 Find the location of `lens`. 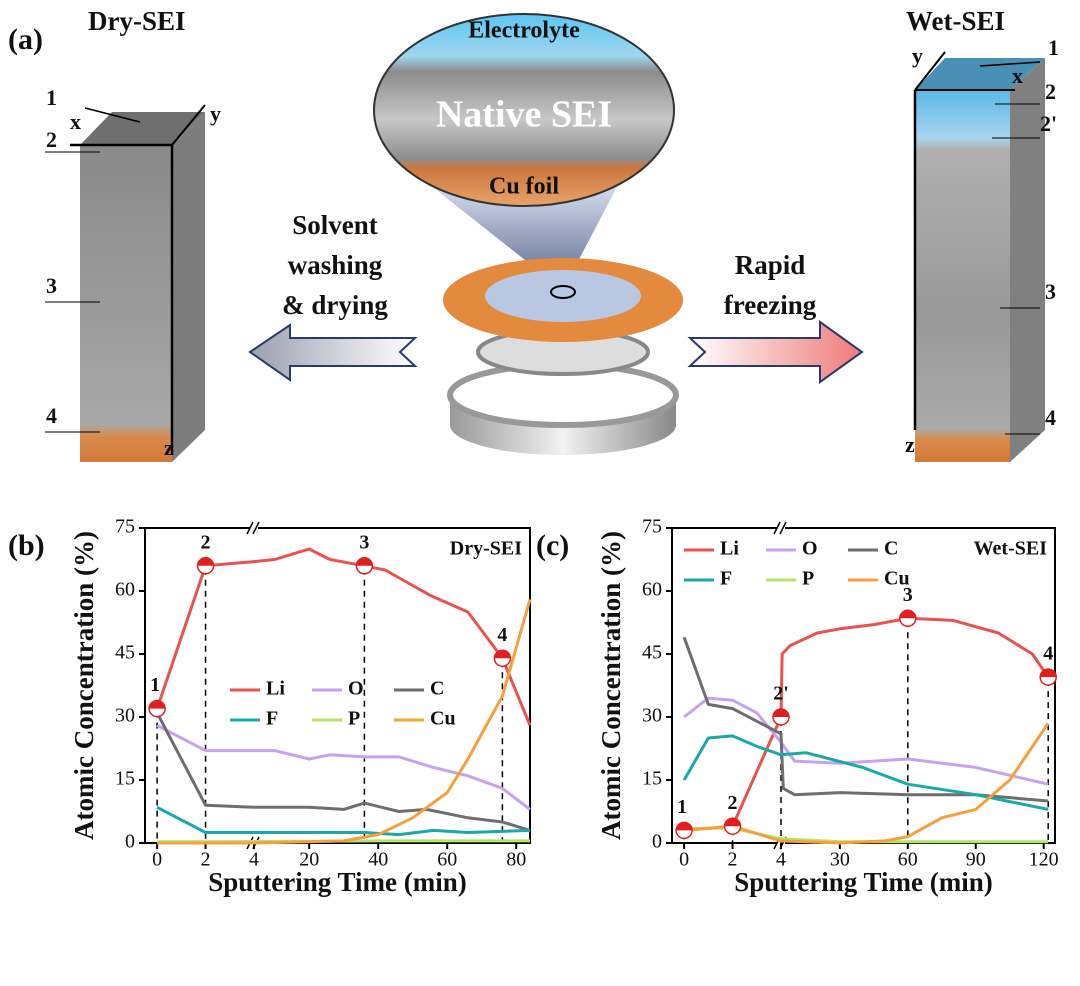

lens is located at coordinates (524, 110).